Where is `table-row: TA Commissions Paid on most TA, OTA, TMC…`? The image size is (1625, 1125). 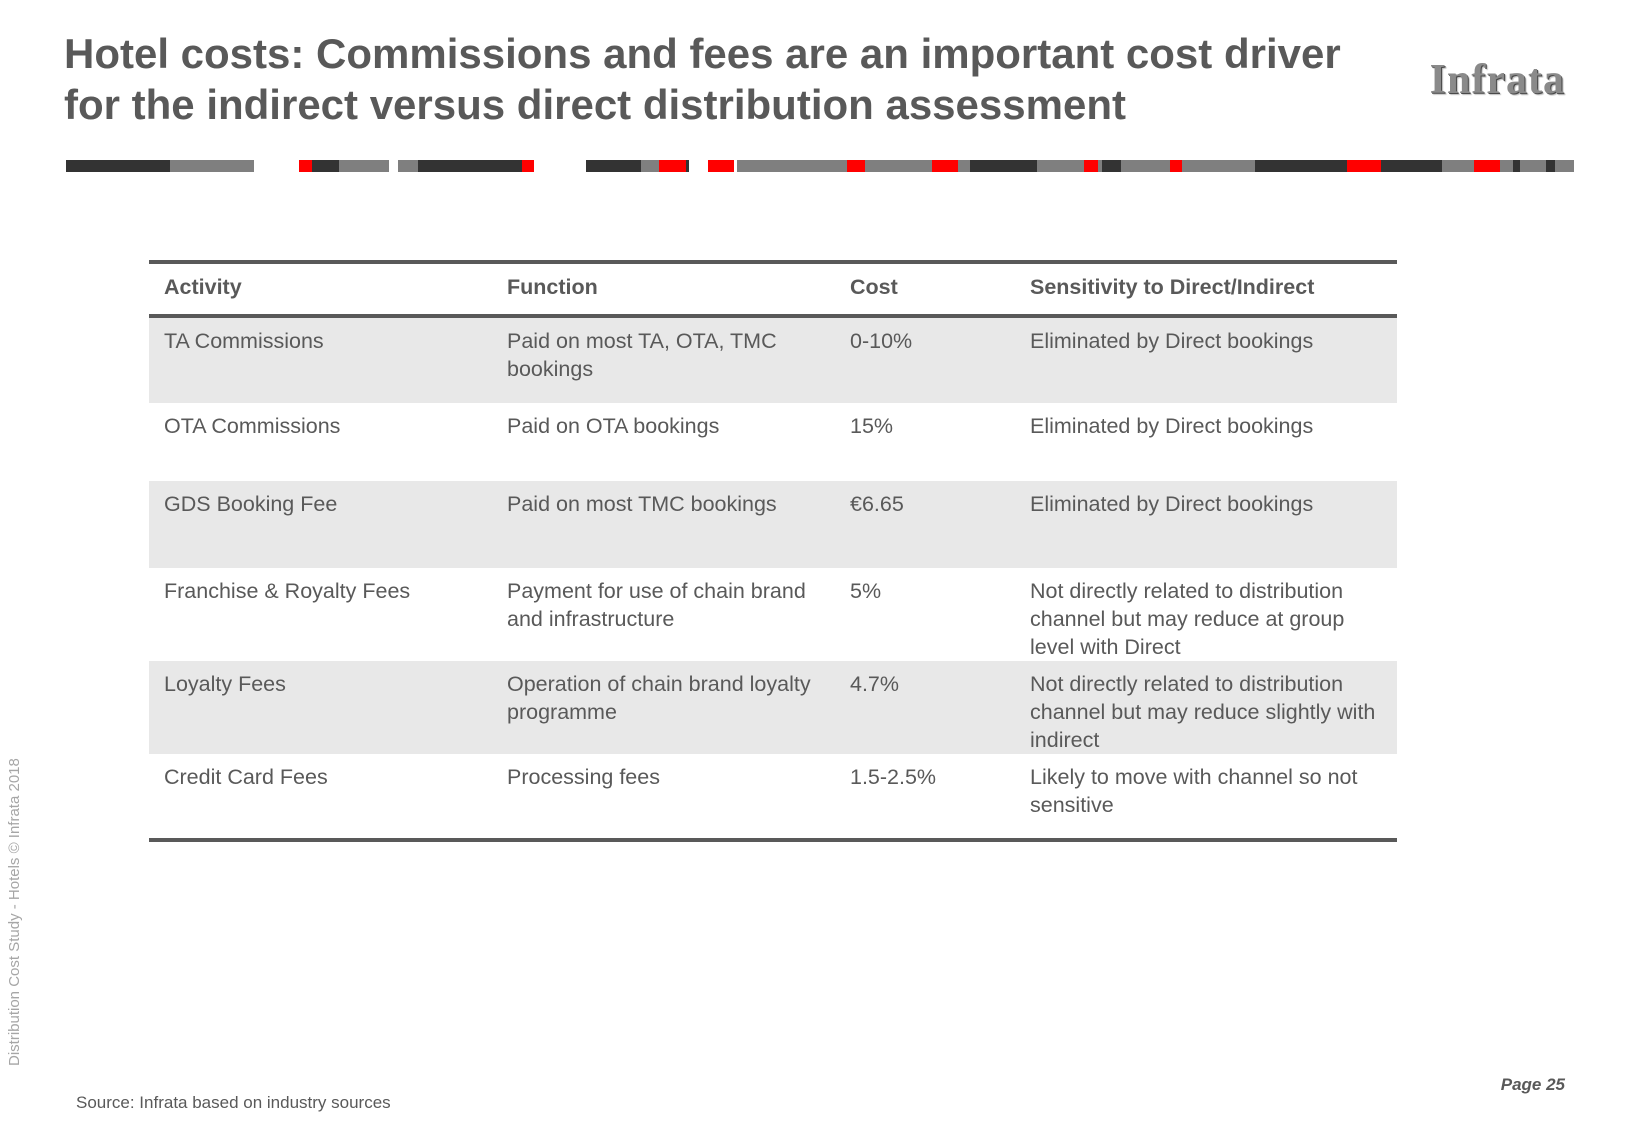
table-row: TA Commissions Paid on most TA, OTA, TMC… is located at coordinates (773, 359).